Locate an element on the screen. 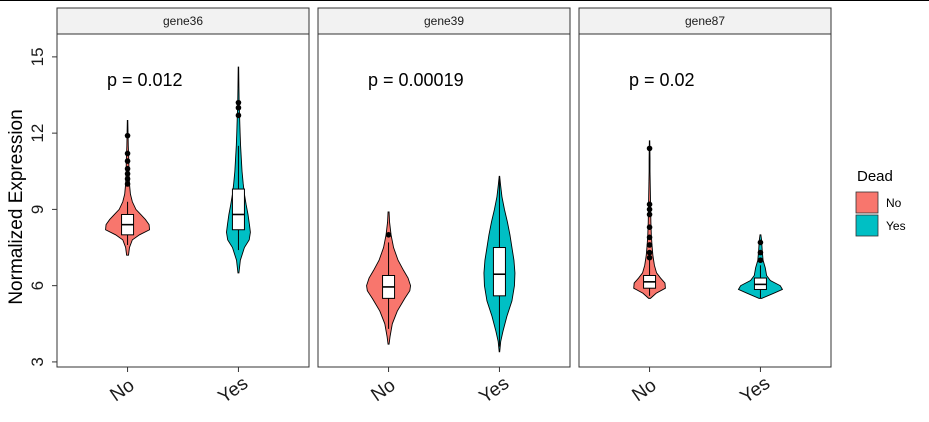 The image size is (929, 422). legend-swatch-no is located at coordinates (867, 202).